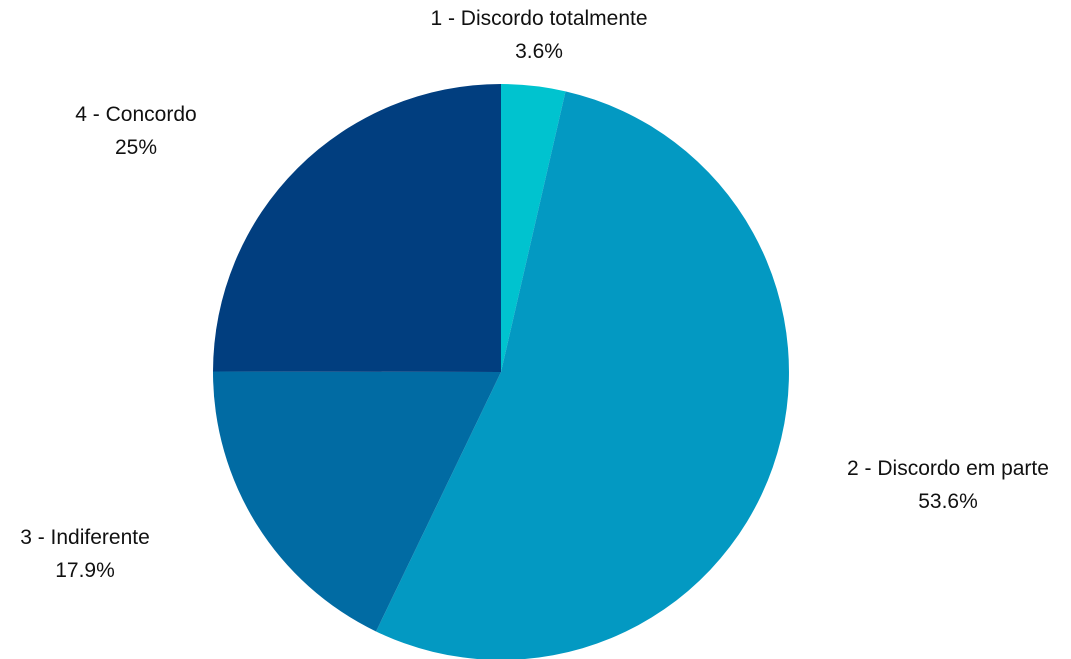  What do you see at coordinates (538, 18) in the screenshot?
I see `slice-label-discordo-totalmente: 1 - Discordo totalmente` at bounding box center [538, 18].